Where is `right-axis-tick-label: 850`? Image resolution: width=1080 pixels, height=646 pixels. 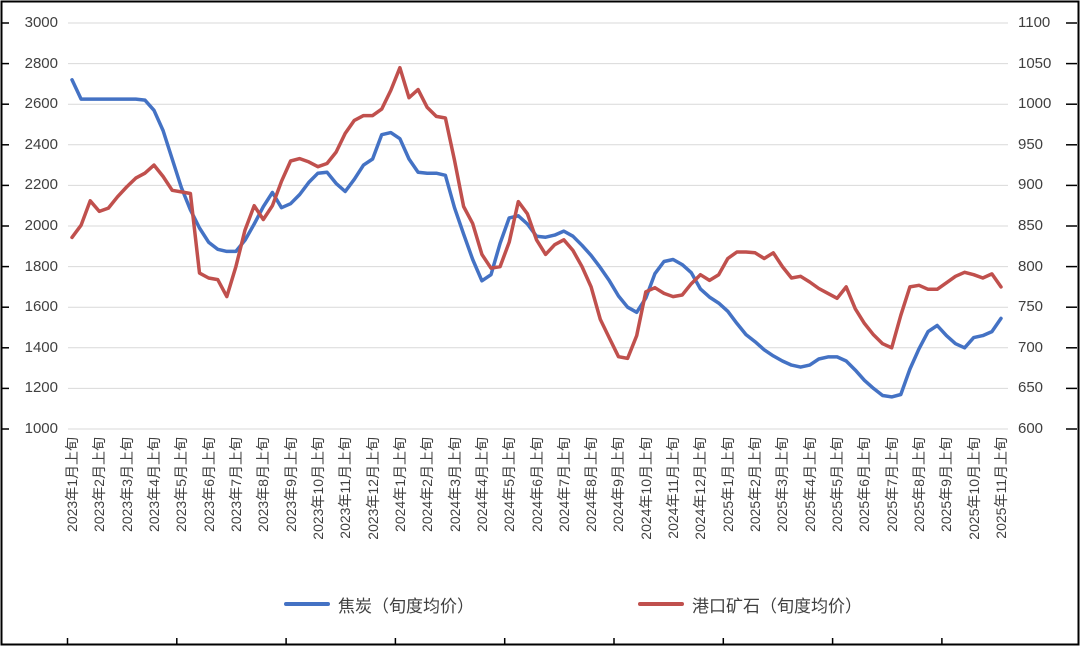 right-axis-tick-label: 850 is located at coordinates (1031, 225).